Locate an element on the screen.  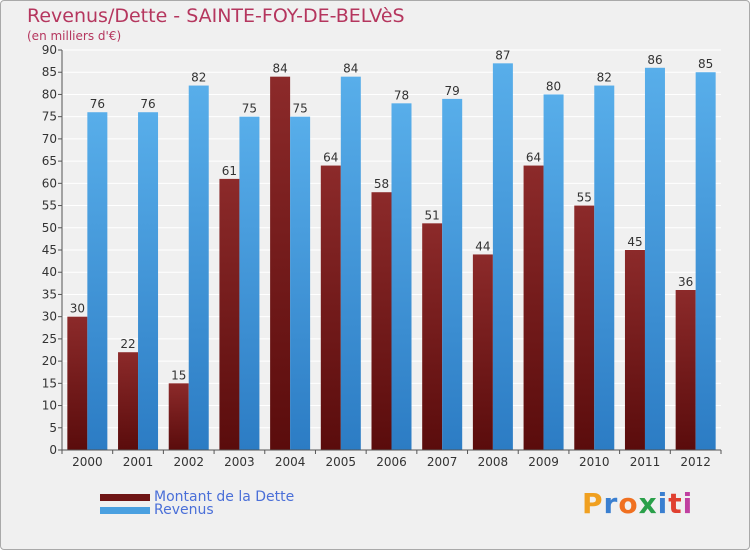
legend-label-debt: Montant de la Dette is located at coordinates (224, 497).